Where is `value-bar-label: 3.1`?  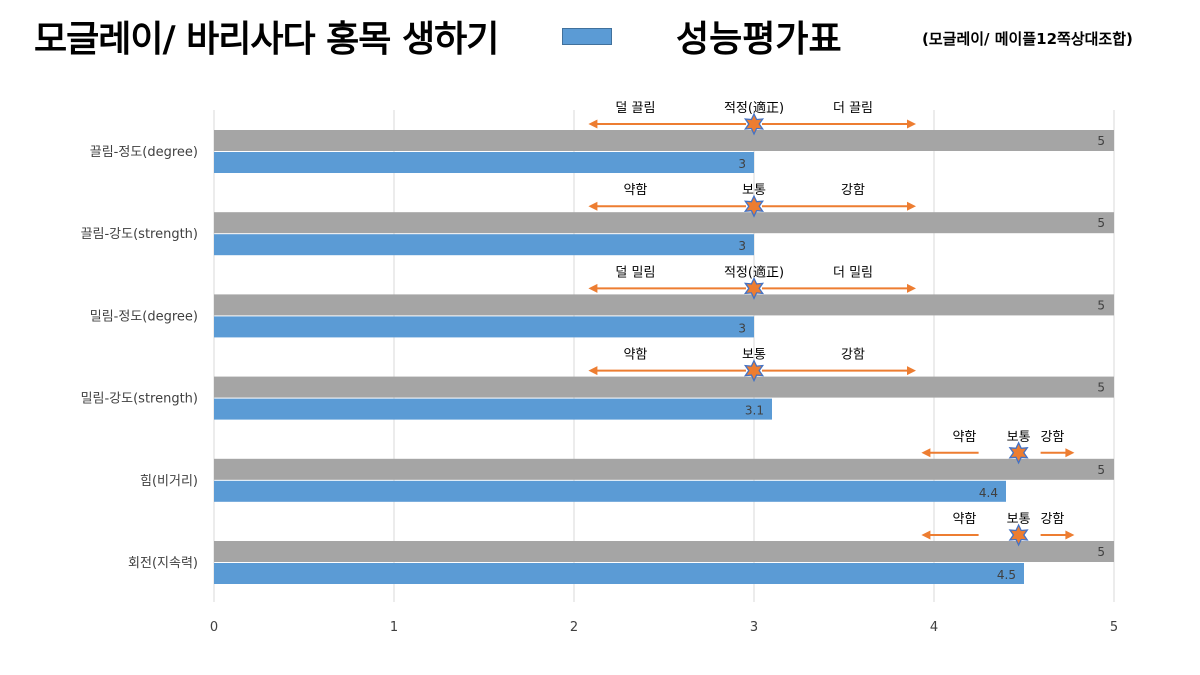 value-bar-label: 3.1 is located at coordinates (754, 411).